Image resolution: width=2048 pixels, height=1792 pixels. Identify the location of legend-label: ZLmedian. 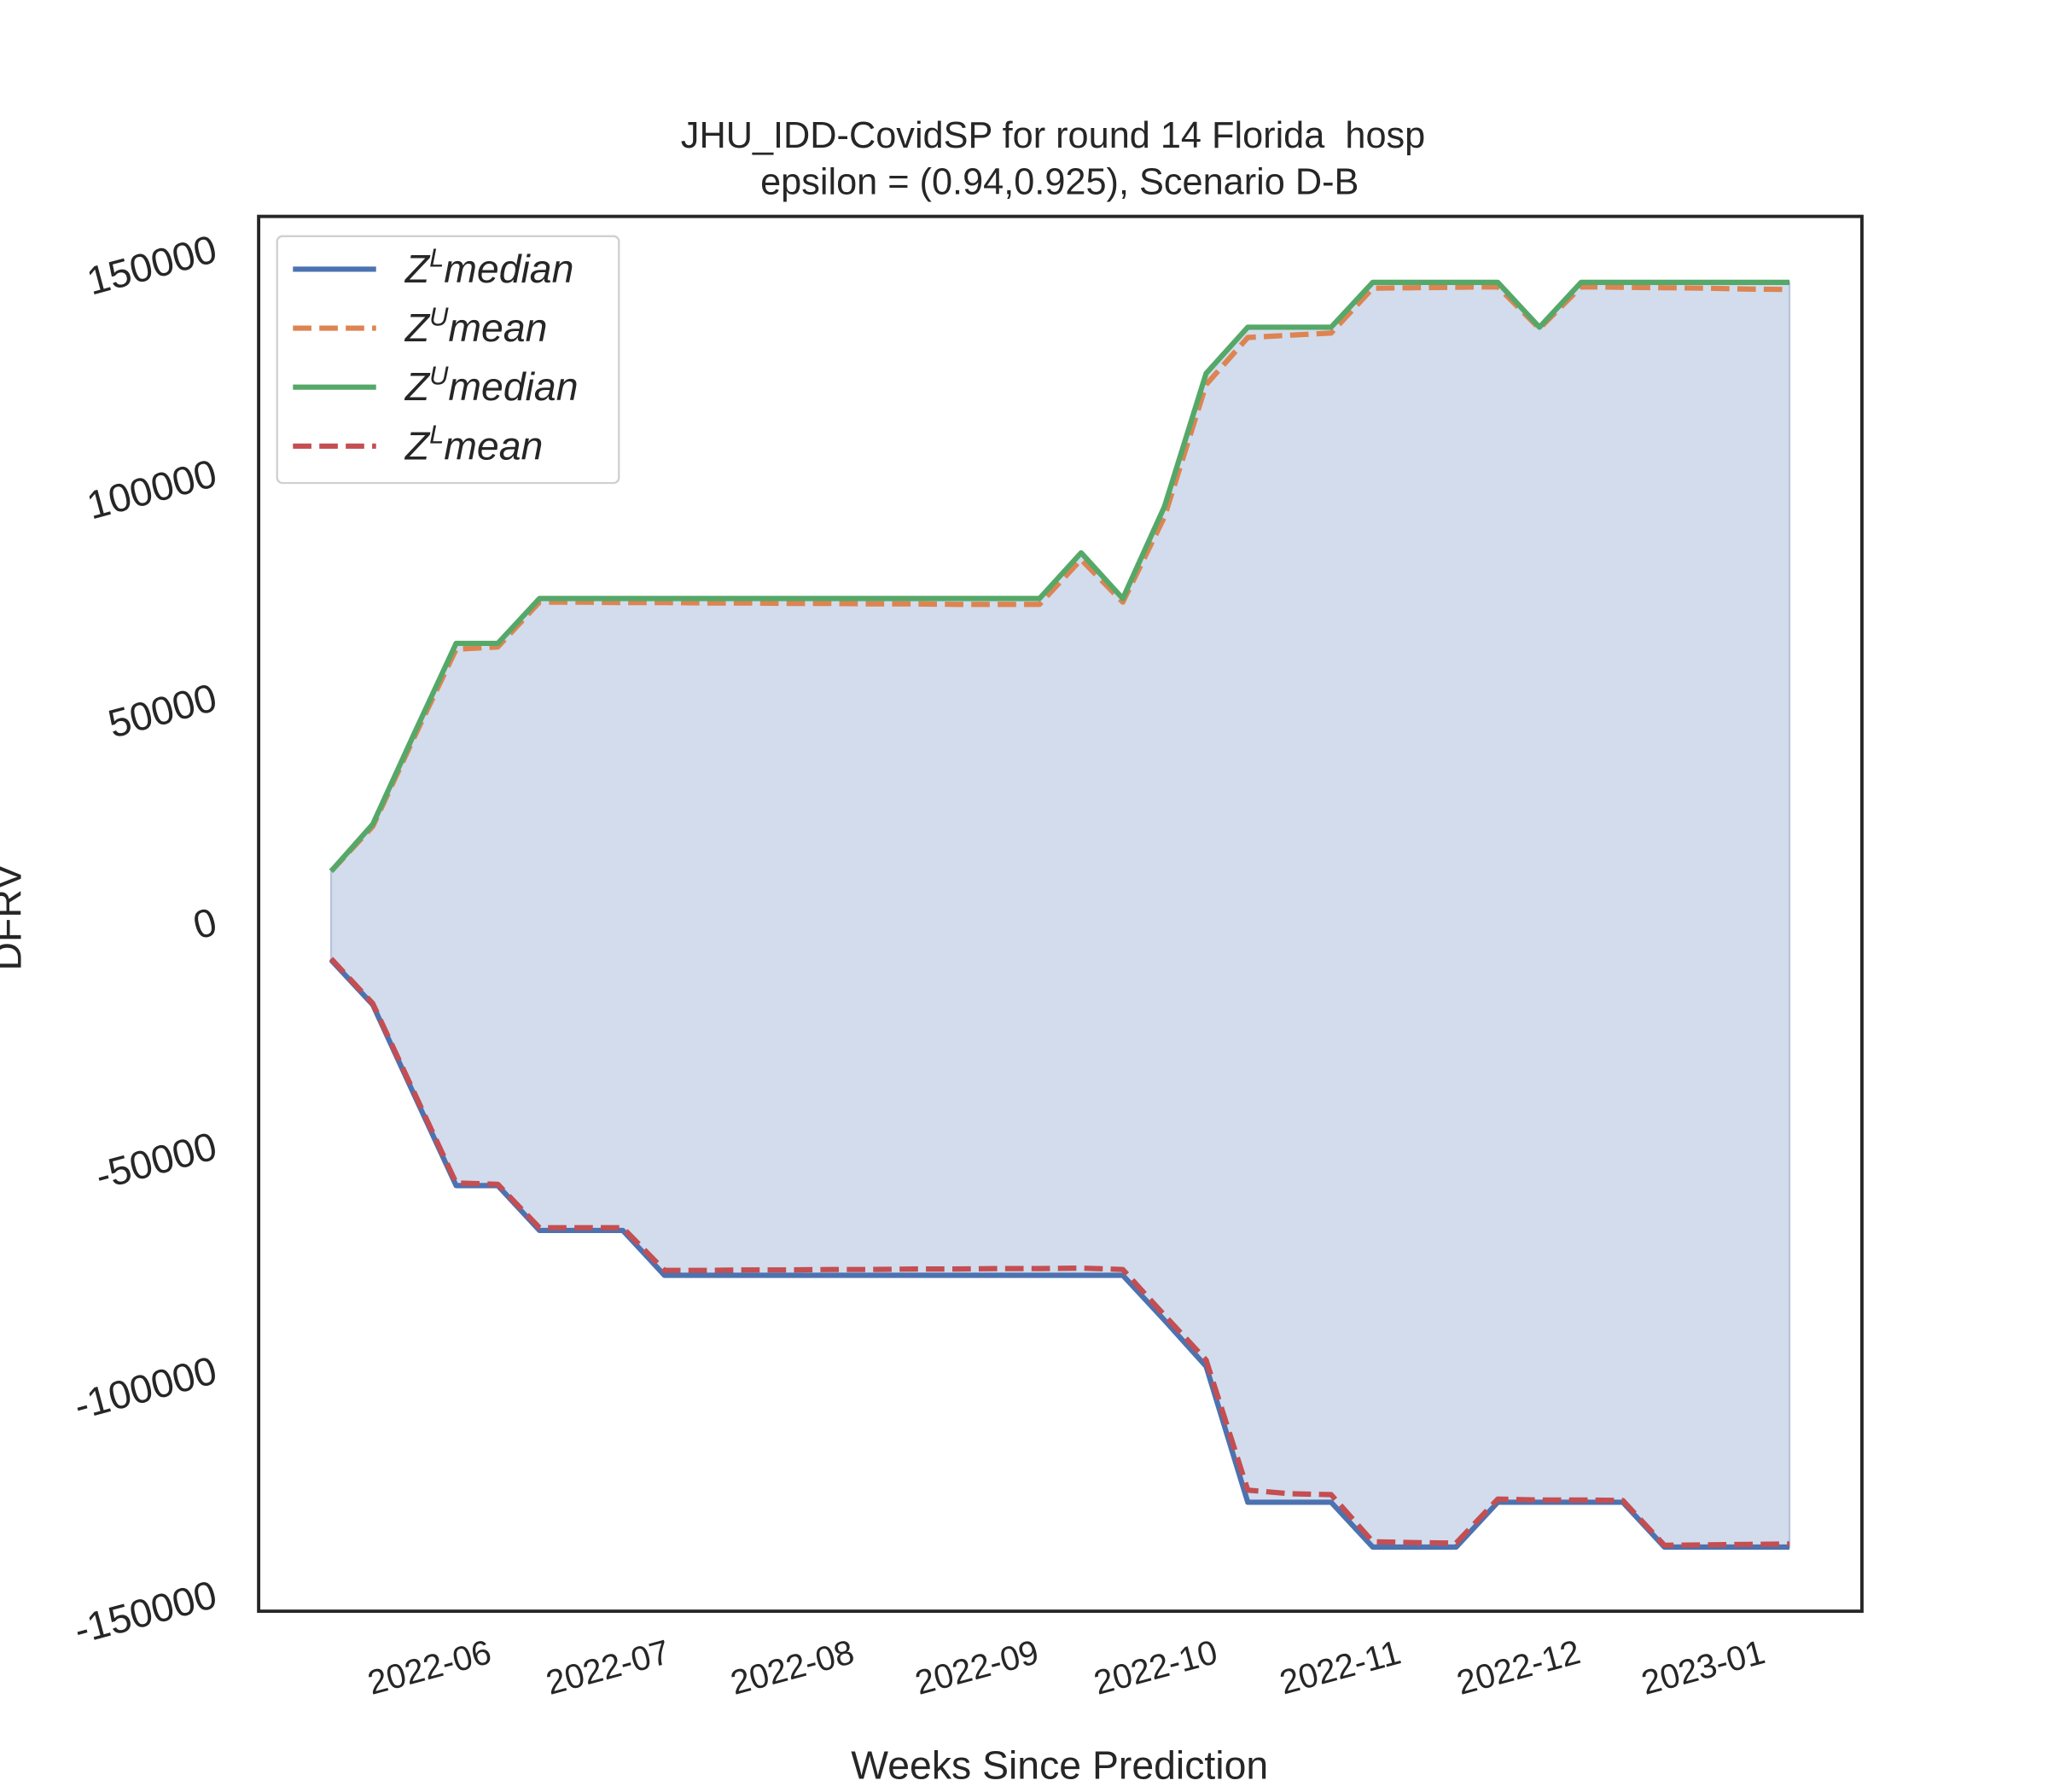
(489, 266).